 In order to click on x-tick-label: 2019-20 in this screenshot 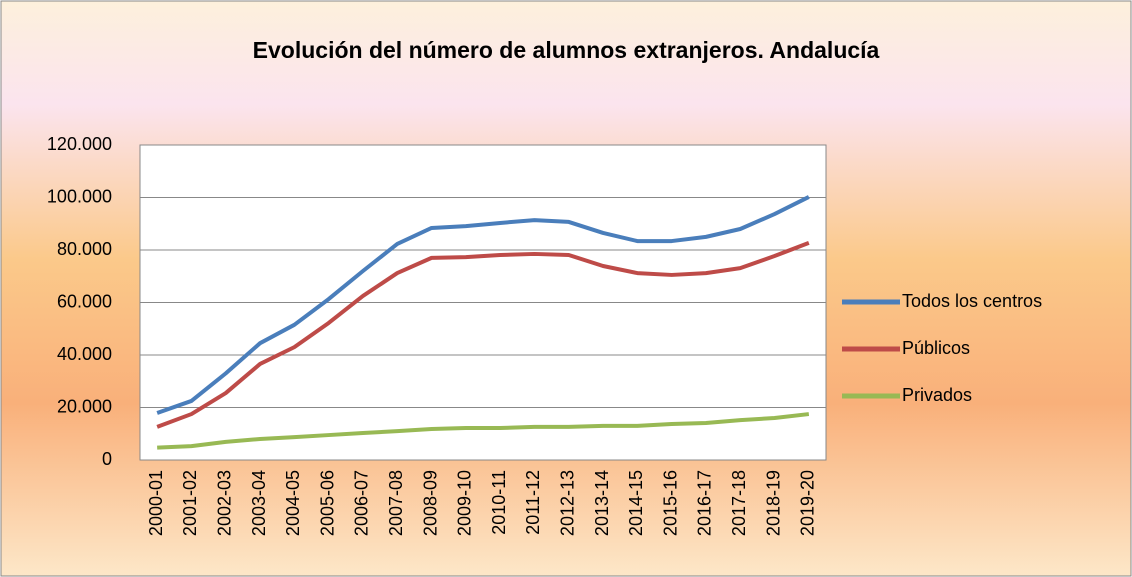, I will do `click(808, 503)`.